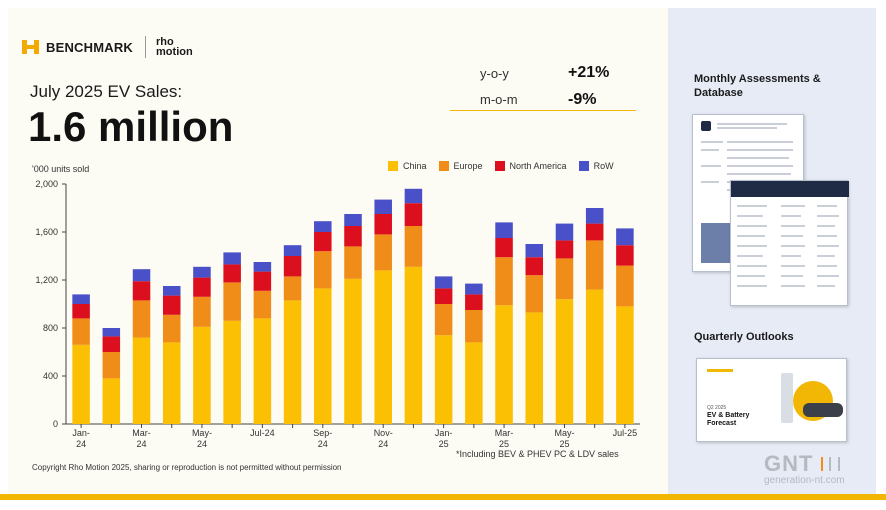  I want to click on x-tick-label: Jul-25, so click(625, 433).